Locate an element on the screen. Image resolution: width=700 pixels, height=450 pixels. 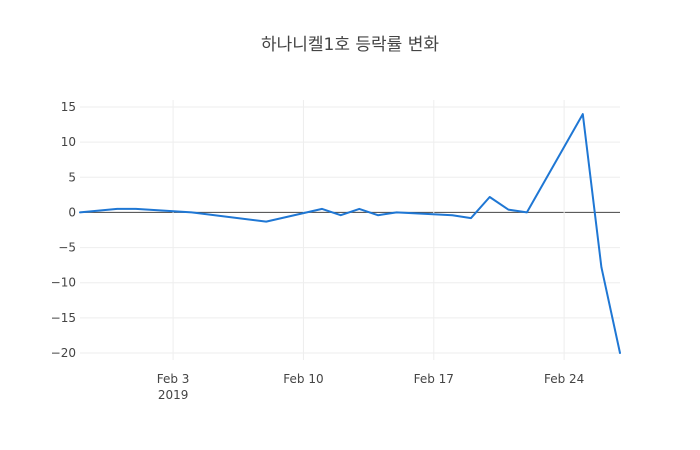
y-tick-label: −15 is located at coordinates (63, 318).